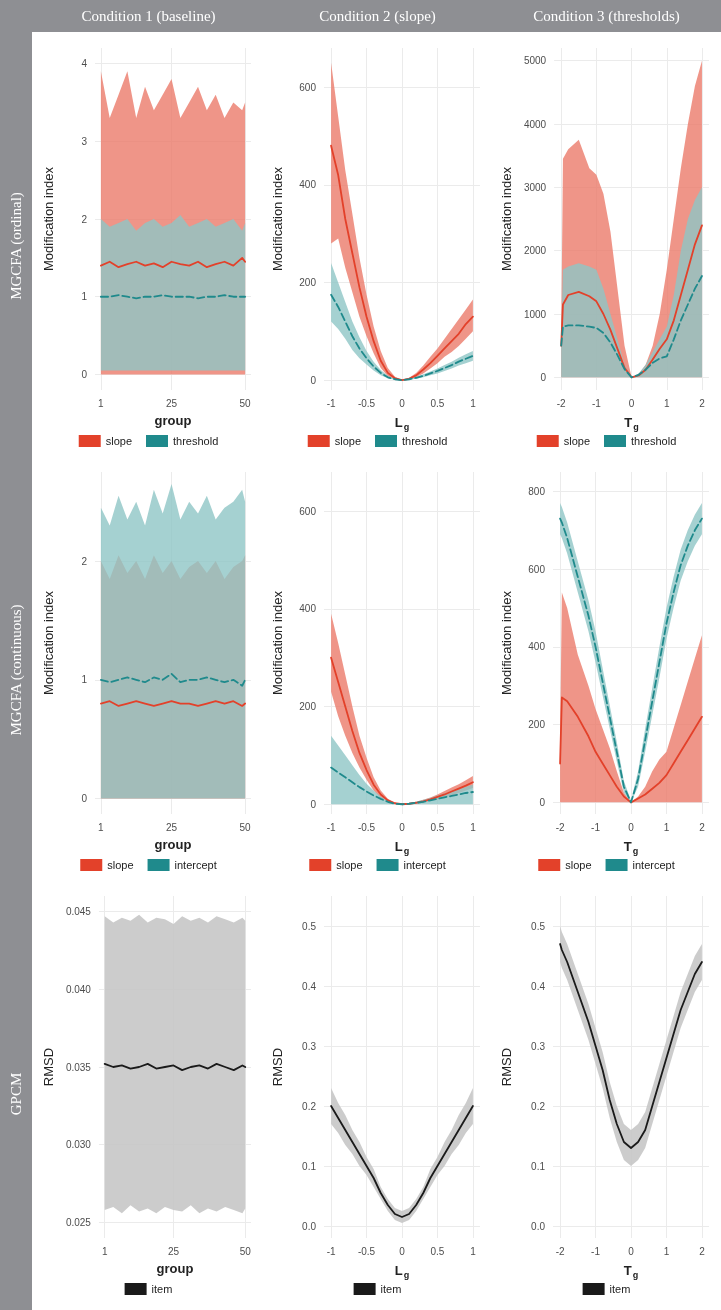 This screenshot has width=721, height=1310. What do you see at coordinates (16, 670) in the screenshot?
I see `text: MGCFA (continuous)` at bounding box center [16, 670].